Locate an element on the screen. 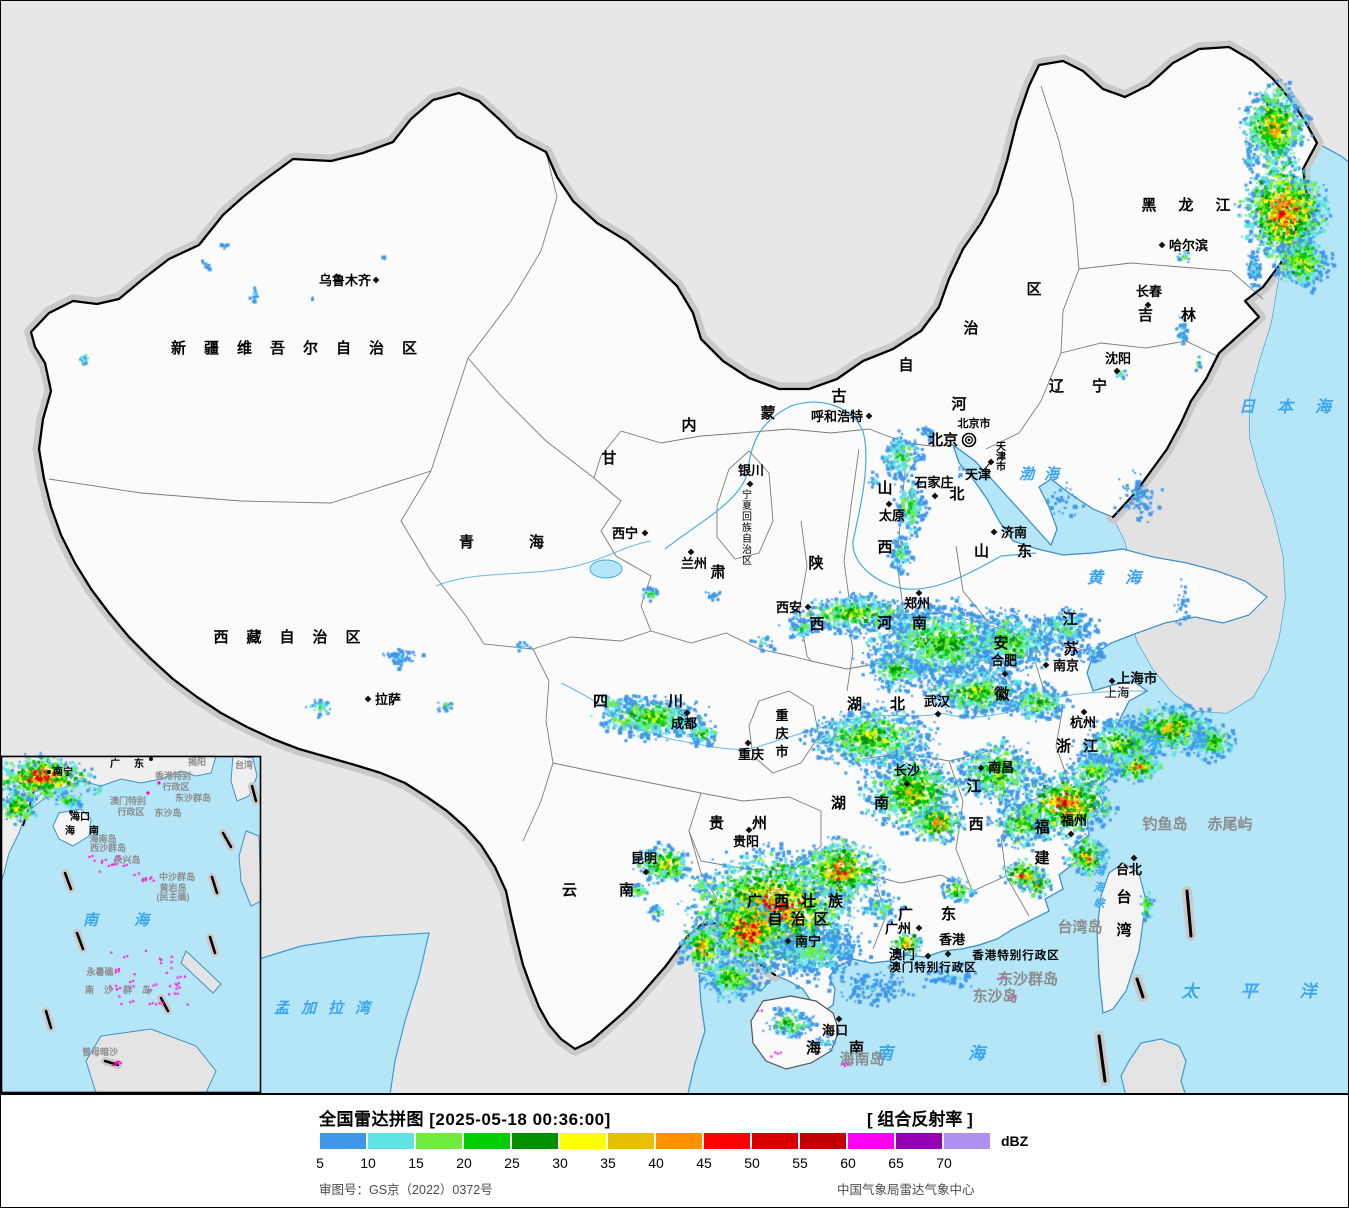 This screenshot has width=1349, height=1208. legend-tick-30: 30 is located at coordinates (560, 1163).